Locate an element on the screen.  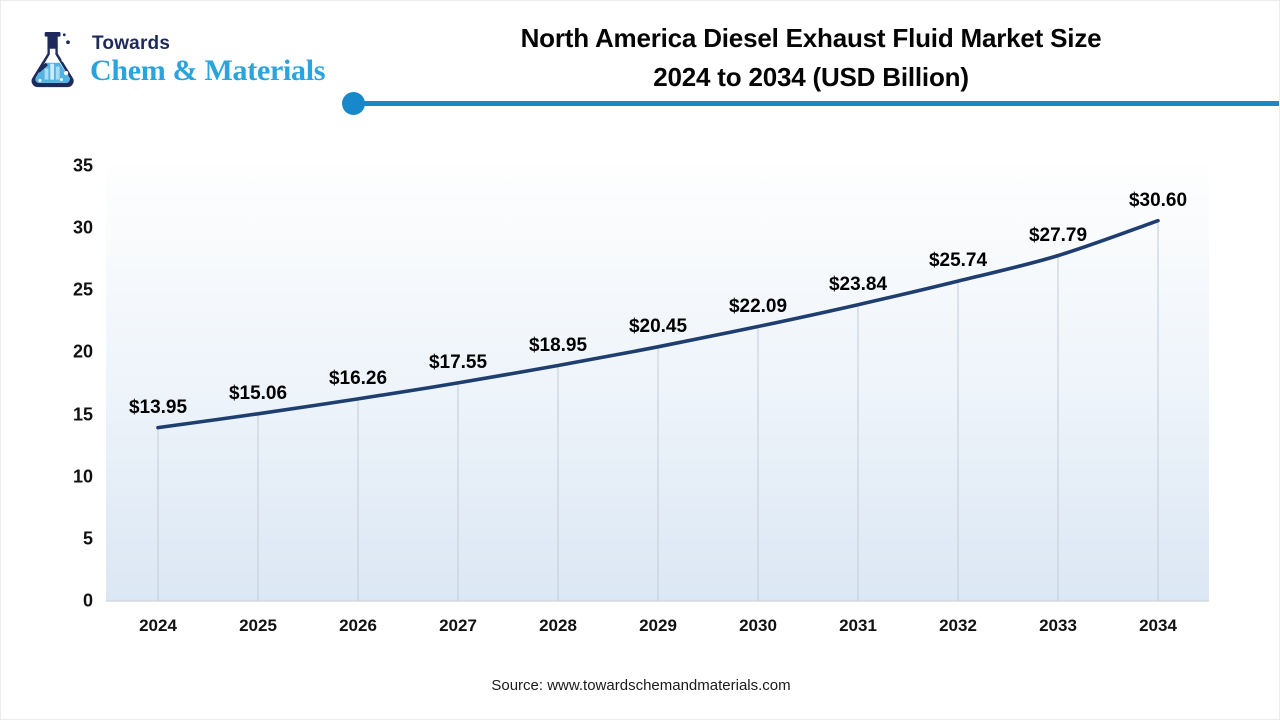
x-tick-2034: 2034 is located at coordinates (1158, 625).